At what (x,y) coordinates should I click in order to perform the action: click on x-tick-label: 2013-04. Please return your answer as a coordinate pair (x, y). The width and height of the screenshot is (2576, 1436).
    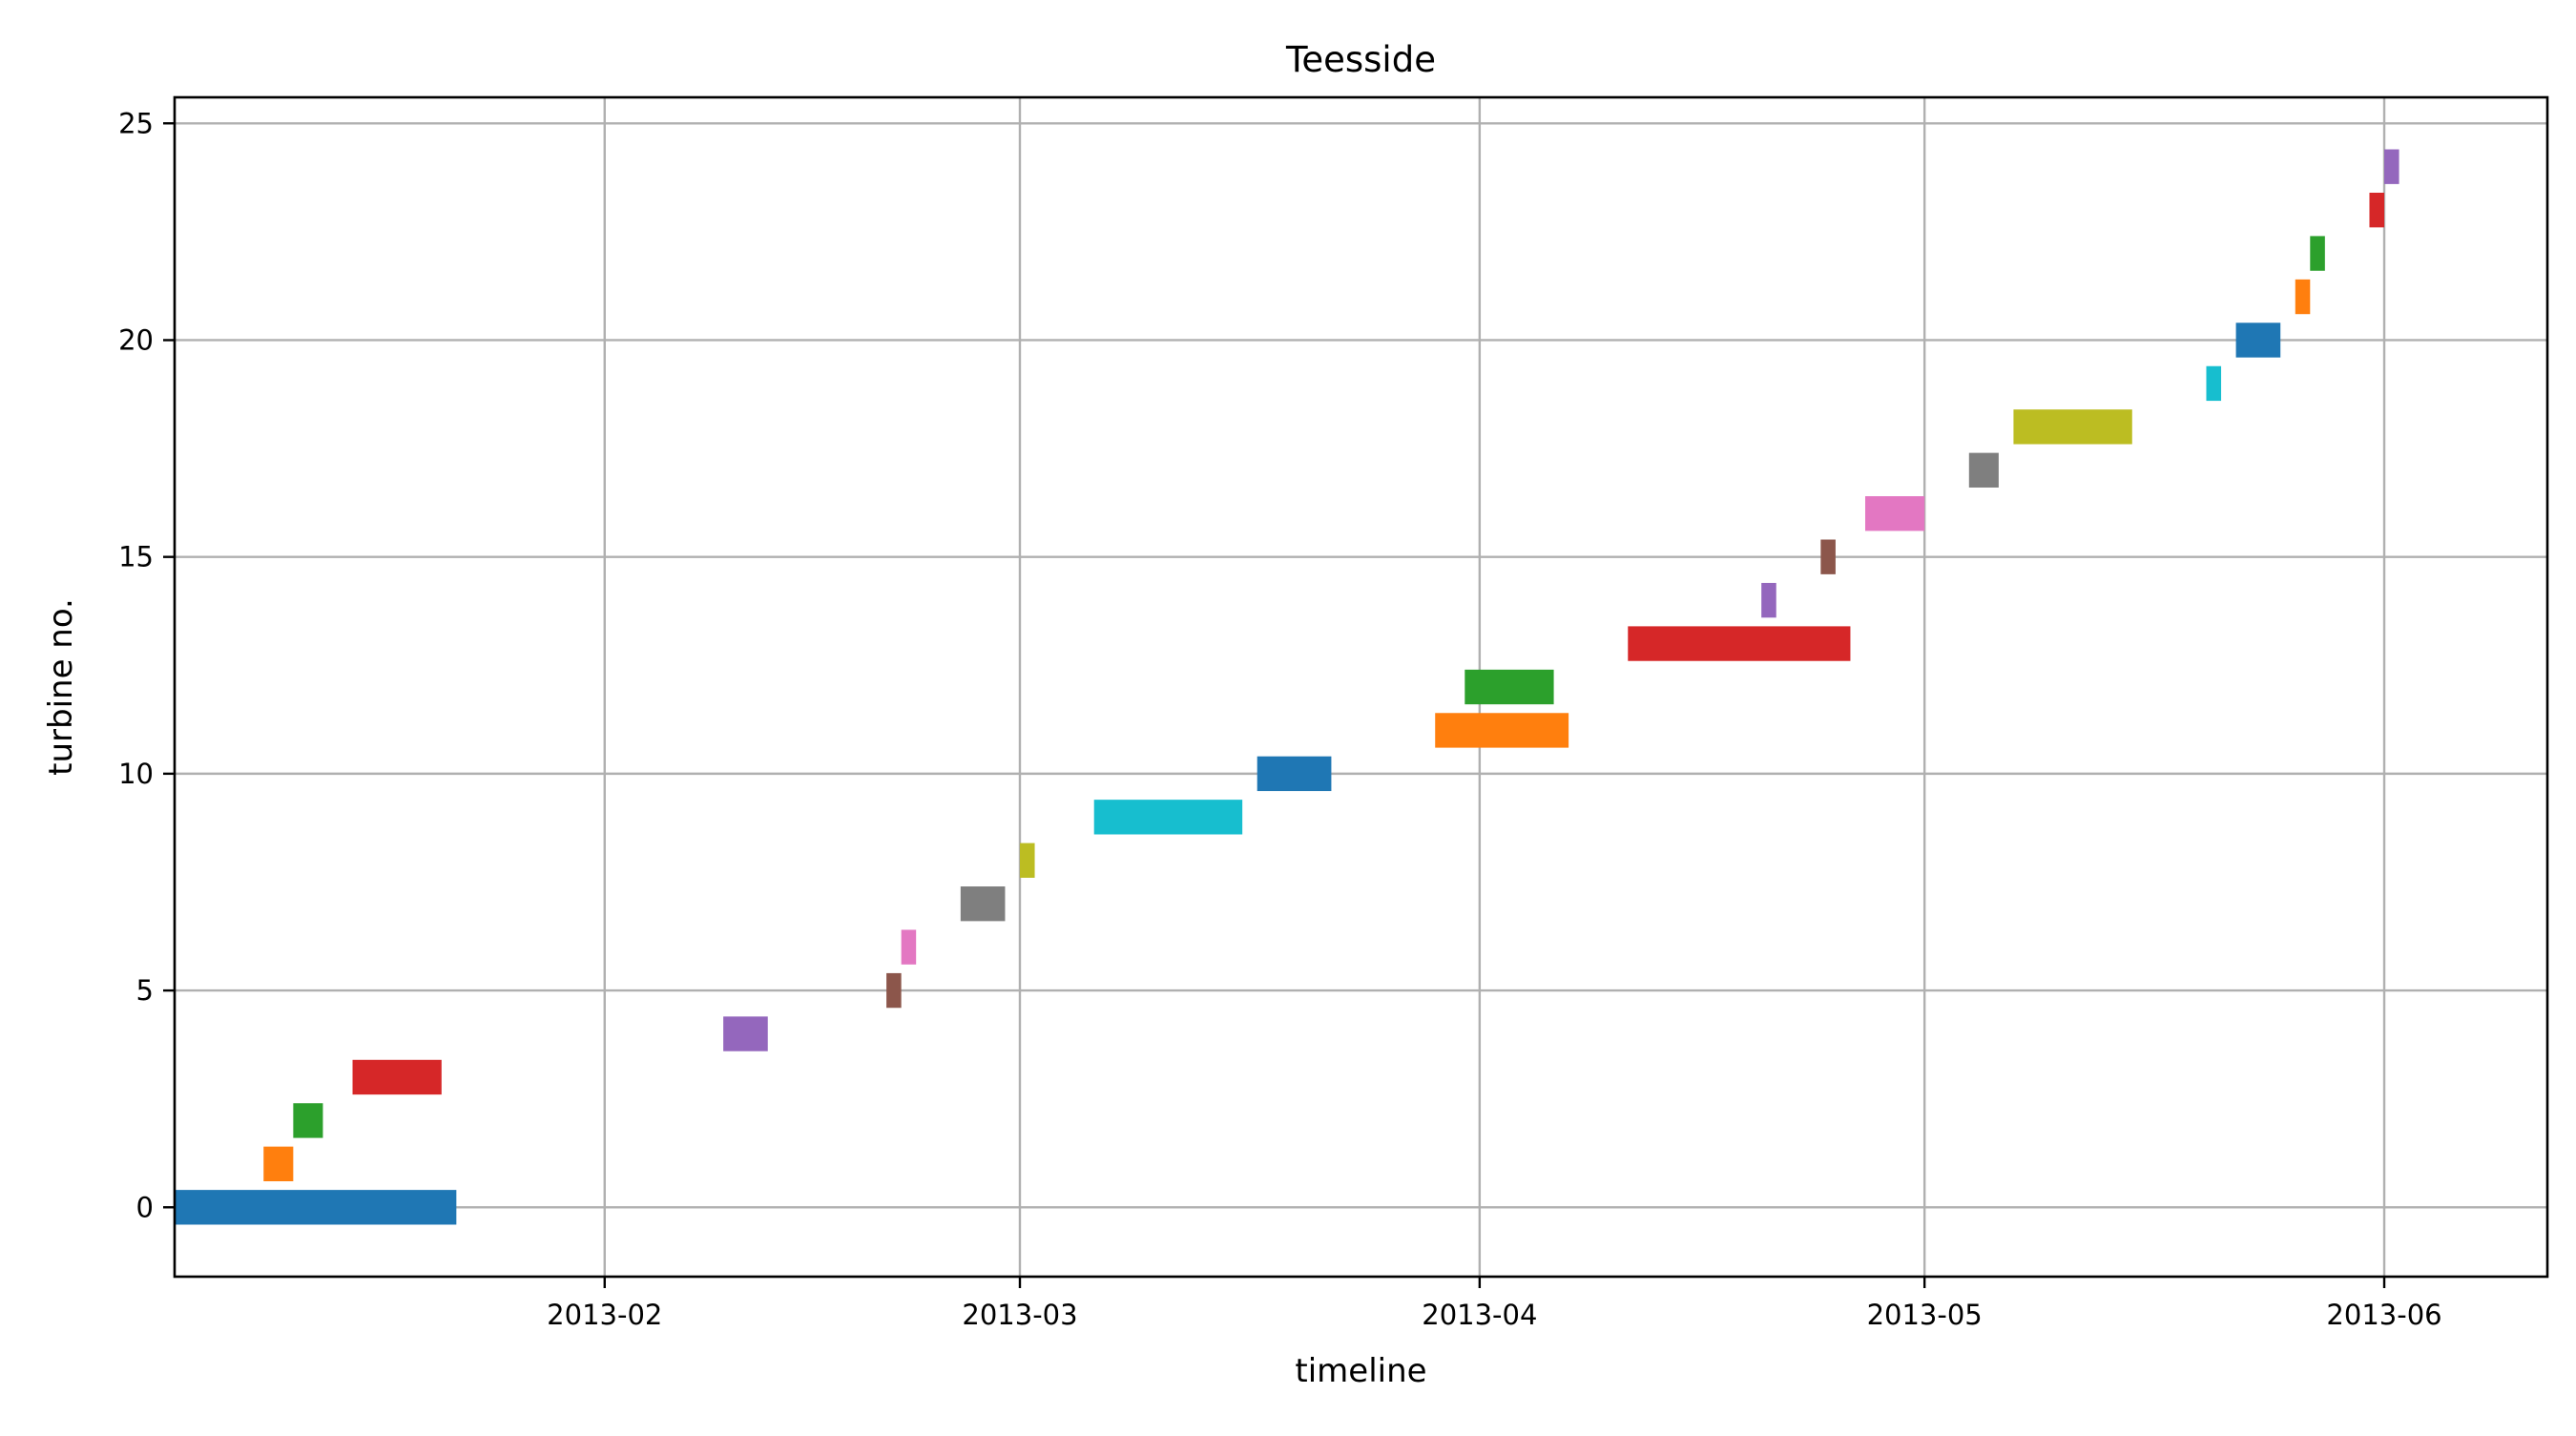
    Looking at the image, I should click on (1479, 1315).